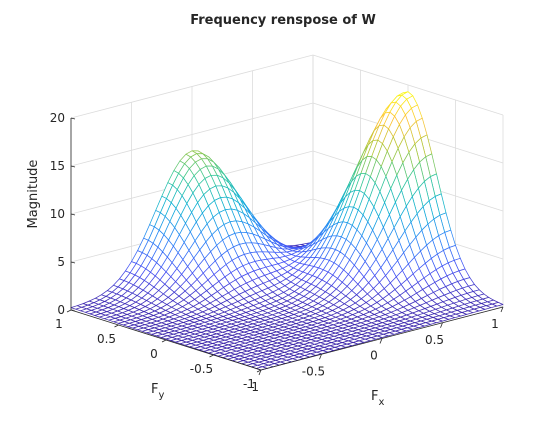  What do you see at coordinates (57, 166) in the screenshot?
I see `z-tick-label: 15` at bounding box center [57, 166].